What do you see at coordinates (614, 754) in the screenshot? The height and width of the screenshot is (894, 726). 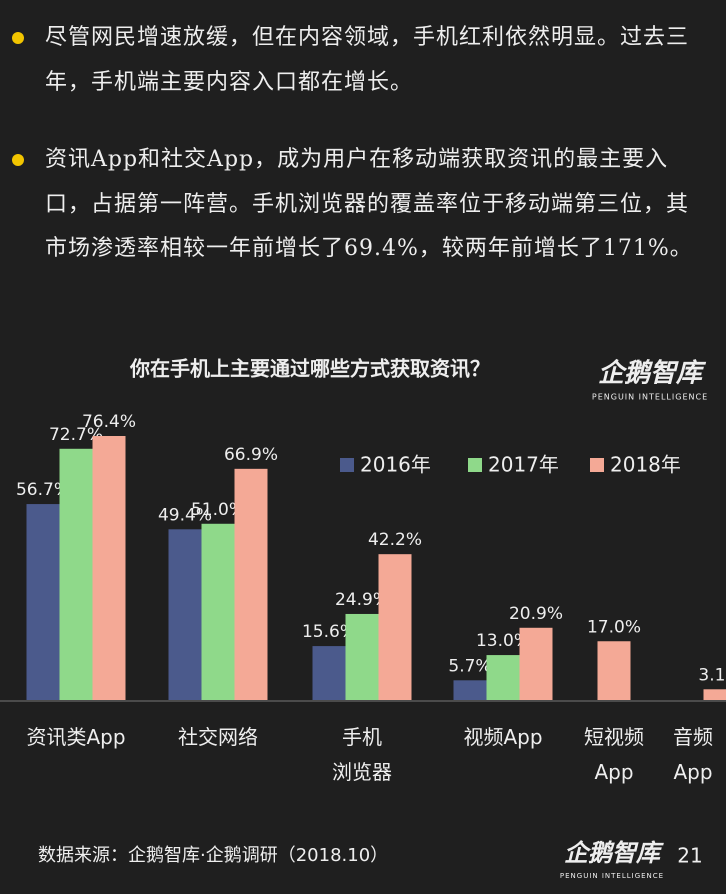 I see `x-tick-label: 短视频 App` at bounding box center [614, 754].